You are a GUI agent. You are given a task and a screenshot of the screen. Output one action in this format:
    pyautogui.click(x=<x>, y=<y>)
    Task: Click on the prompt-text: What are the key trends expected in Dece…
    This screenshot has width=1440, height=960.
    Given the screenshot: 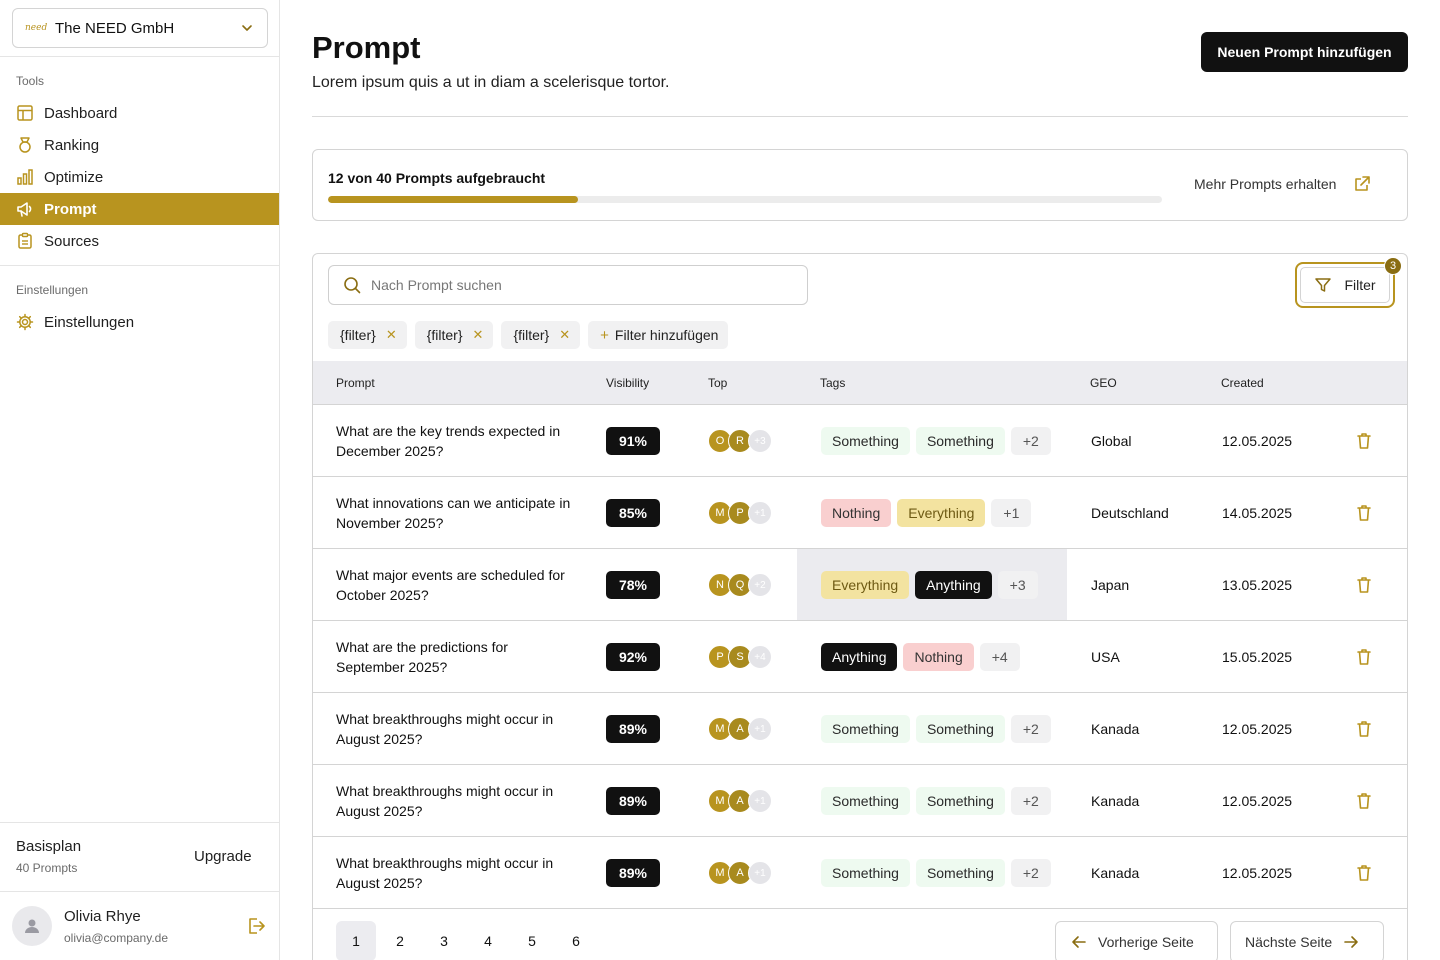 What is the action you would take?
    pyautogui.click(x=448, y=441)
    